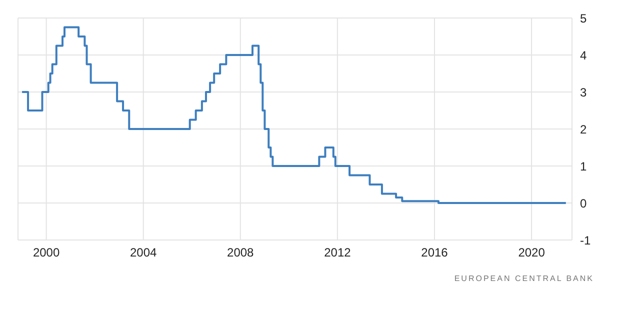 This screenshot has width=620, height=325. Describe the element at coordinates (583, 18) in the screenshot. I see `y-tick-label: 5` at that location.